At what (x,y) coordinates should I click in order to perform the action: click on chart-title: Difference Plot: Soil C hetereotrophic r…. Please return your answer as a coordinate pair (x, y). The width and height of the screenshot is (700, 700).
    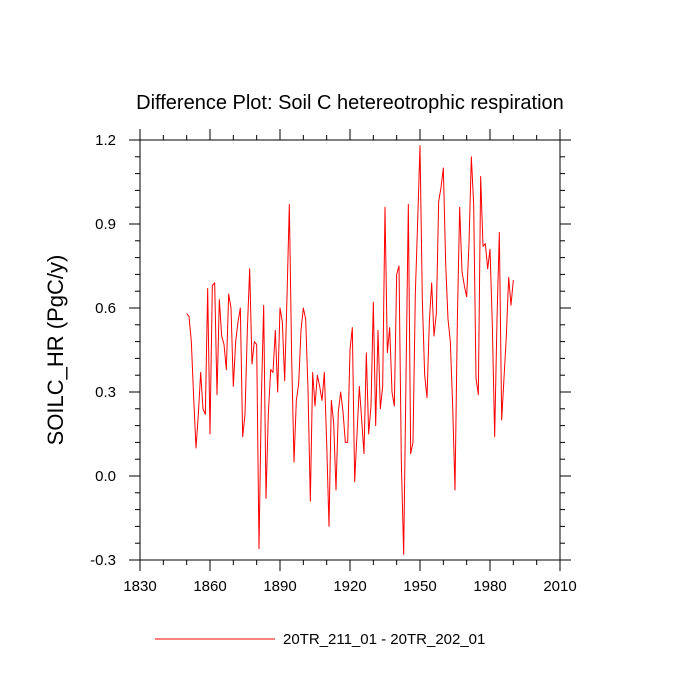
    Looking at the image, I should click on (350, 103).